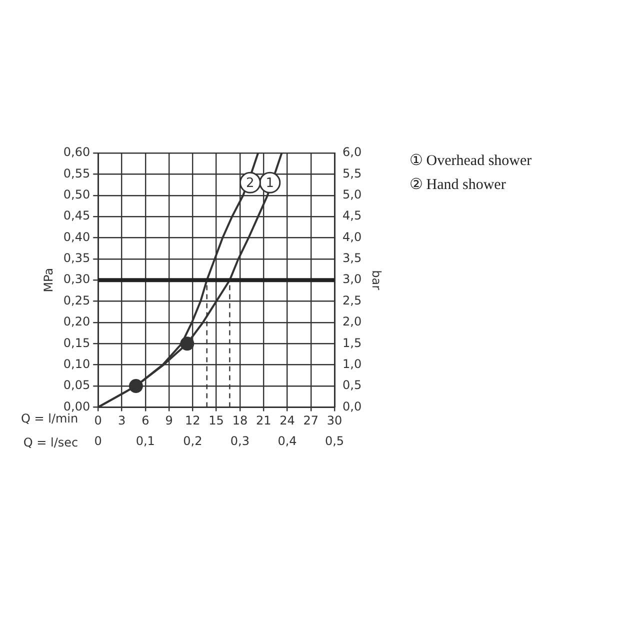 Image resolution: width=640 pixels, height=640 pixels. Describe the element at coordinates (334, 421) in the screenshot. I see `x-tick-label: 30` at that location.